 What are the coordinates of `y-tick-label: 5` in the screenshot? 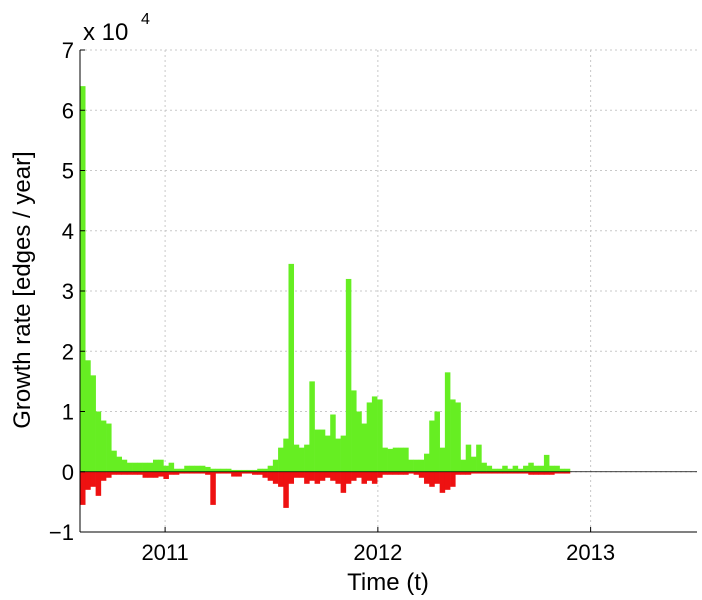 It's located at (68, 171).